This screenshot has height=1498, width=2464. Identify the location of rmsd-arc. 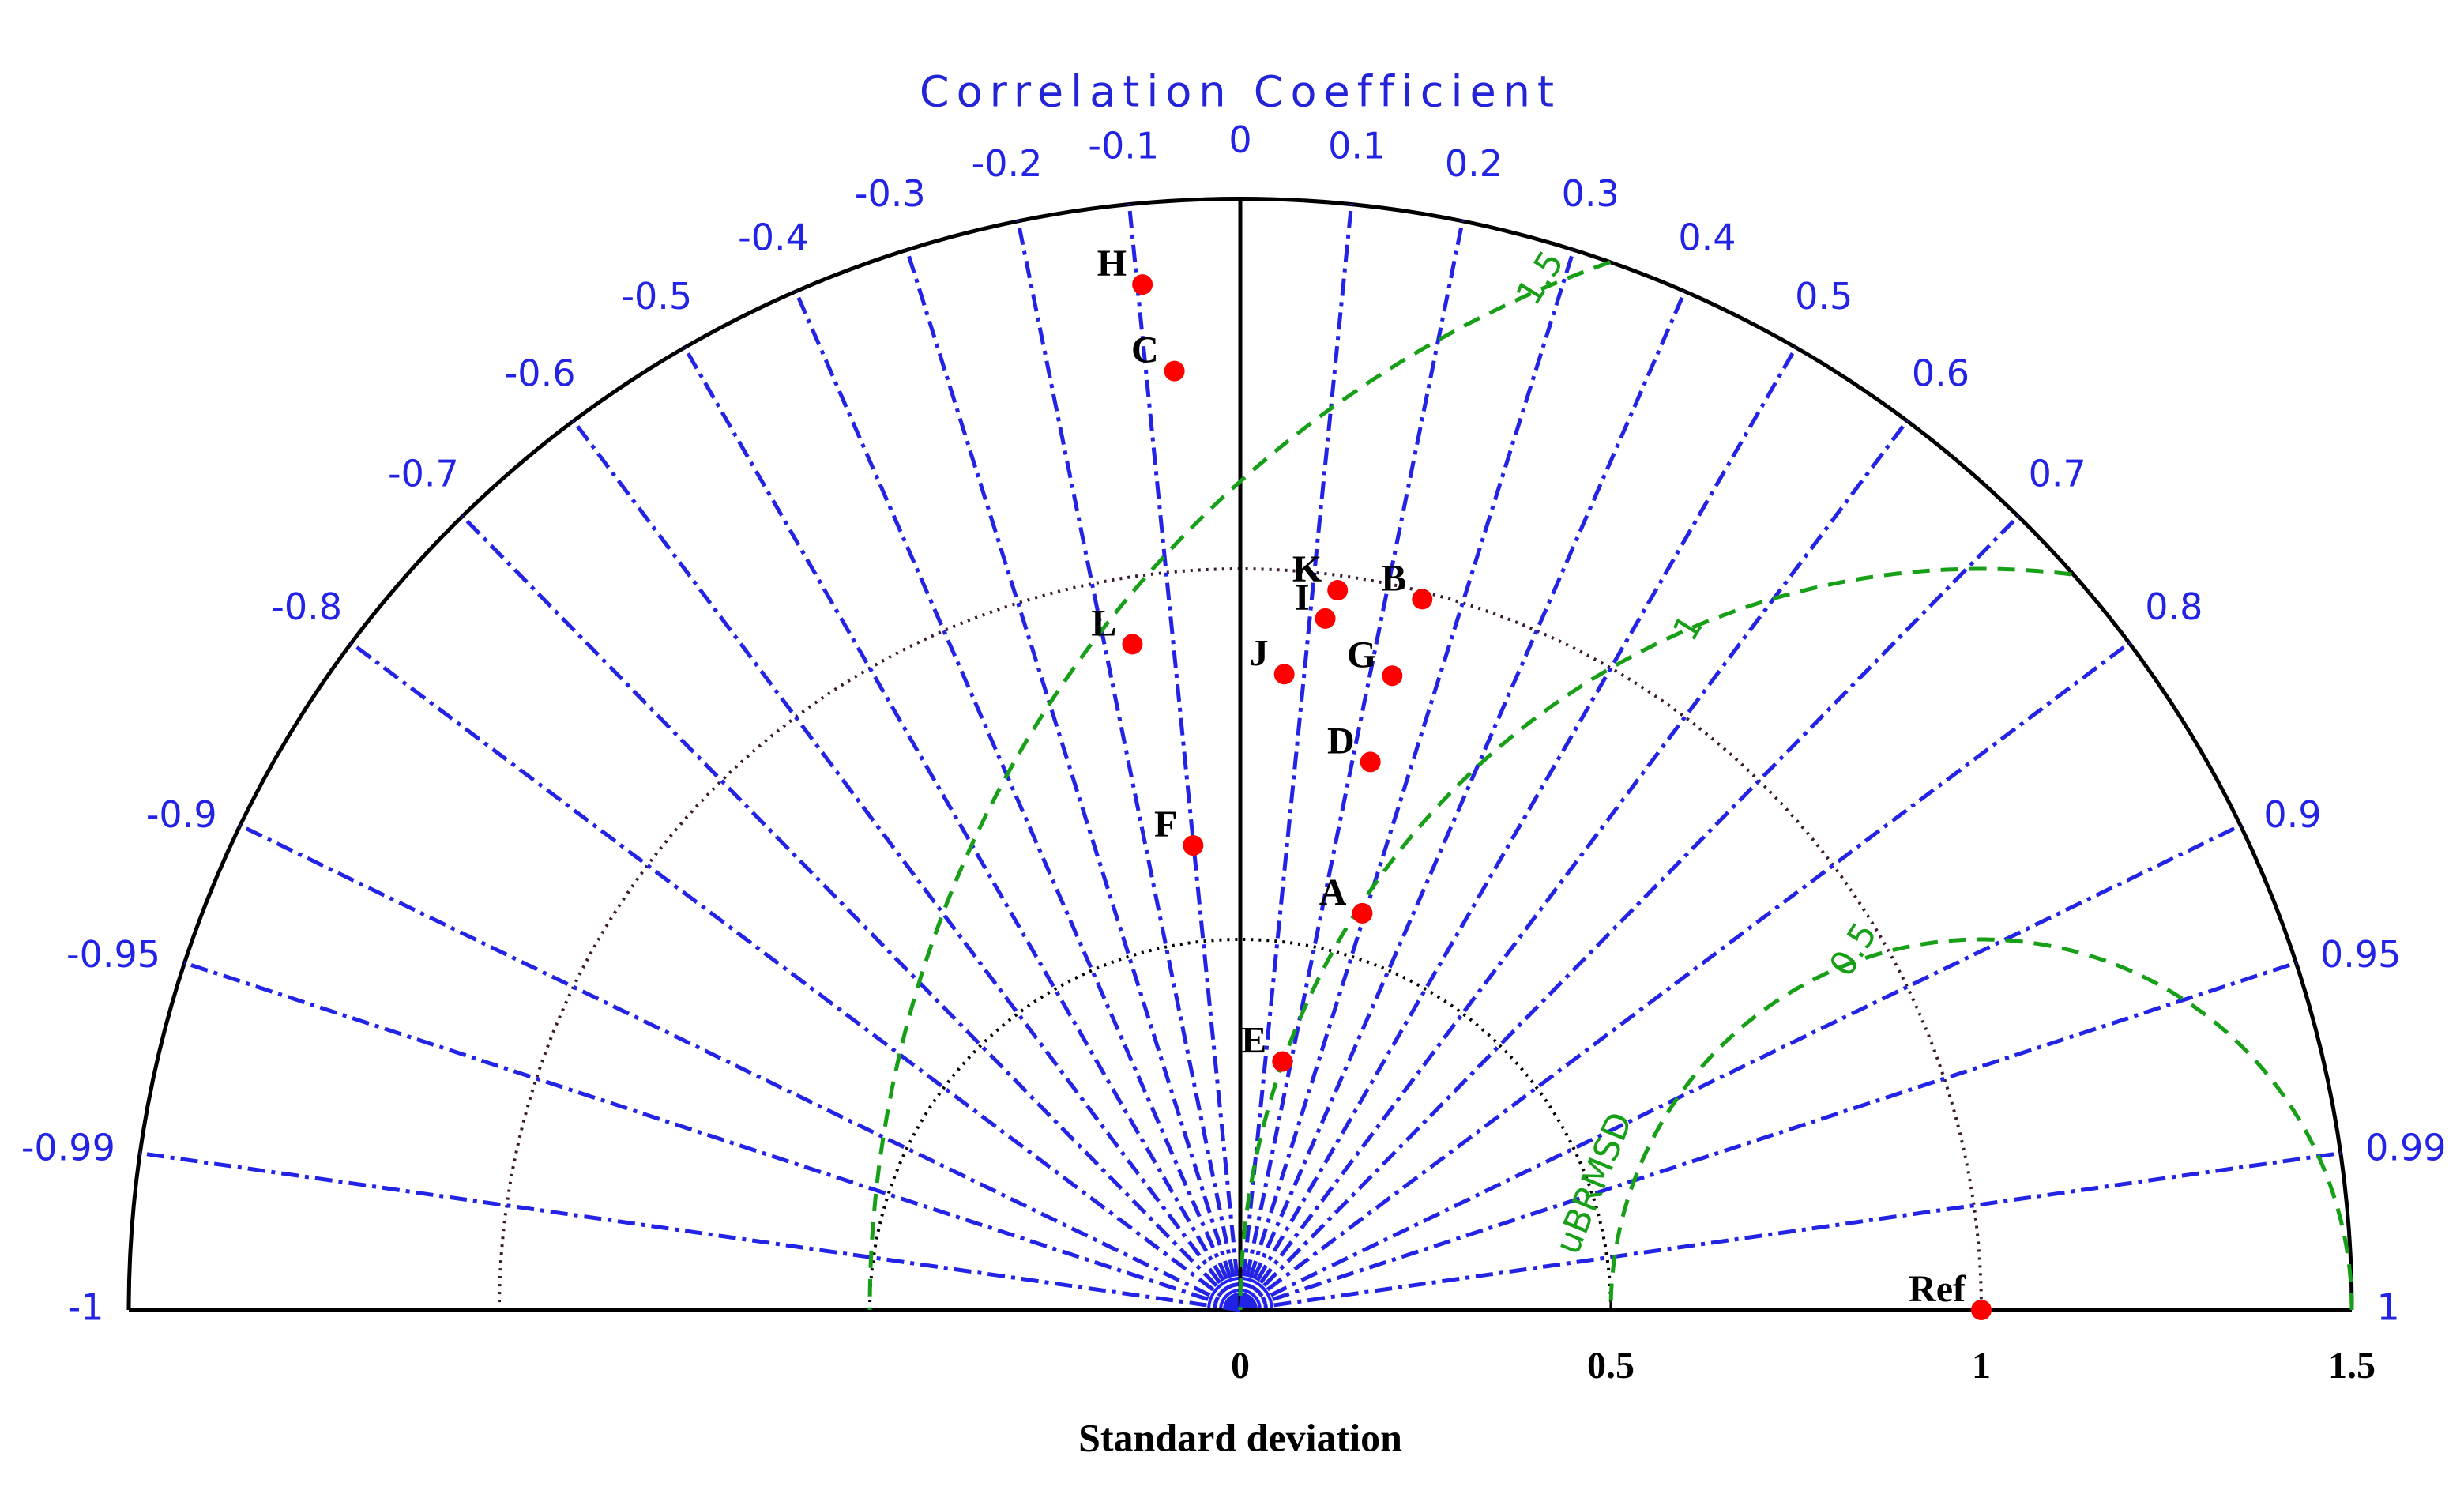
(1981, 1123).